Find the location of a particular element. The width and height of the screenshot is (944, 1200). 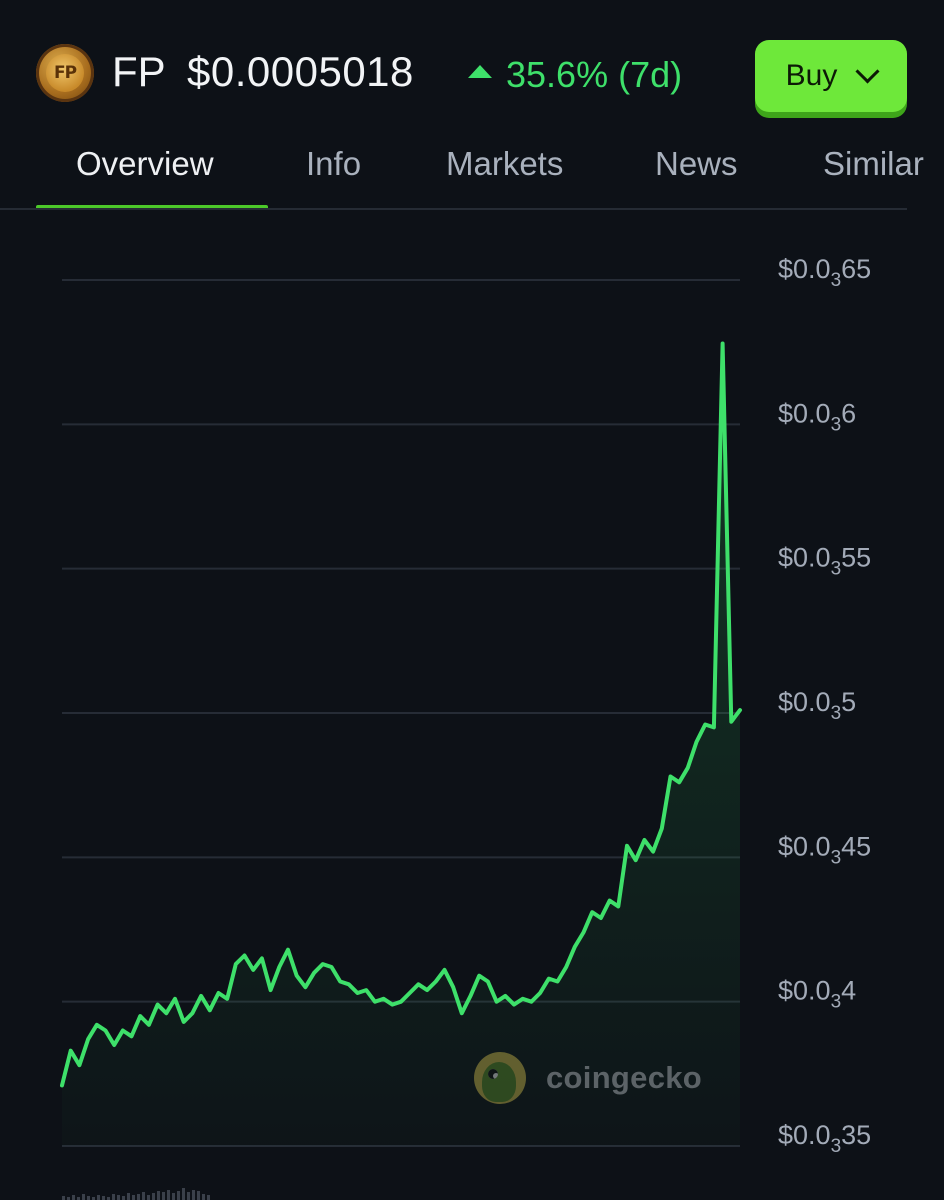

y-tick-label: $0.035 is located at coordinates (817, 705).